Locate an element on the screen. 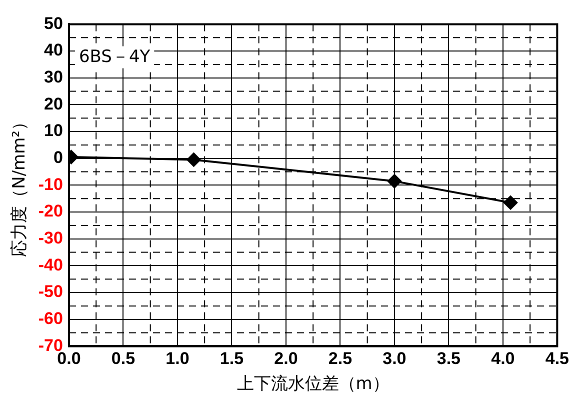  x-tick-label: 2.5 is located at coordinates (340, 358).